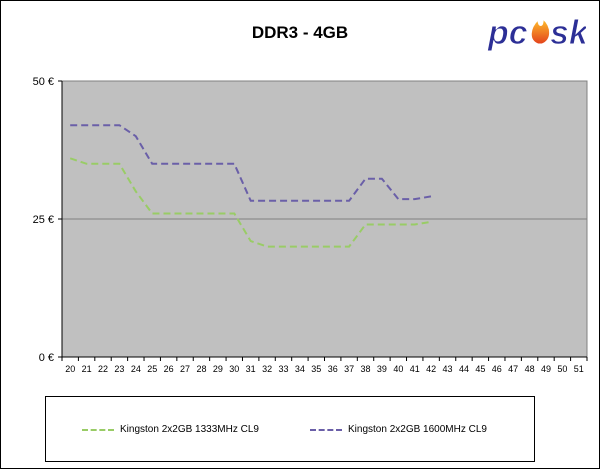 Image resolution: width=600 pixels, height=469 pixels. Describe the element at coordinates (546, 369) in the screenshot. I see `x-tick-label-49: 49` at that location.